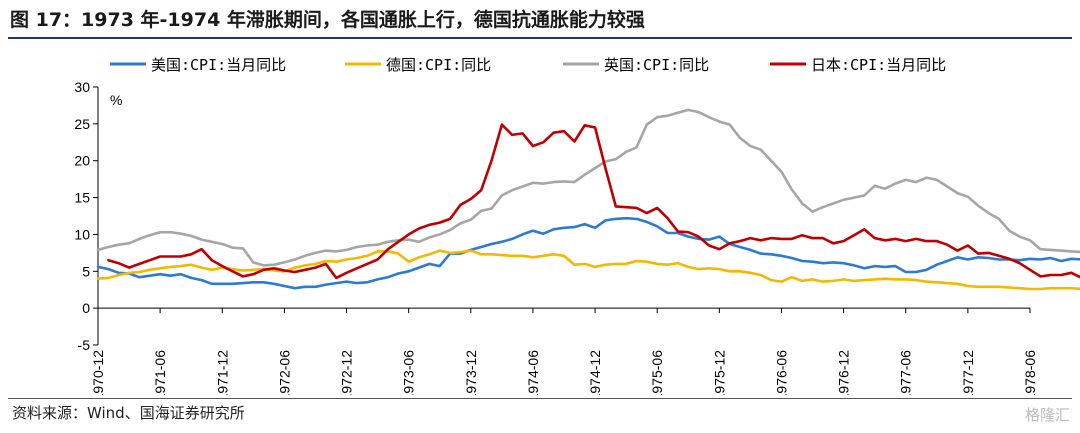  Describe the element at coordinates (222, 372) in the screenshot. I see `x-tick-label: 1971-12` at that location.